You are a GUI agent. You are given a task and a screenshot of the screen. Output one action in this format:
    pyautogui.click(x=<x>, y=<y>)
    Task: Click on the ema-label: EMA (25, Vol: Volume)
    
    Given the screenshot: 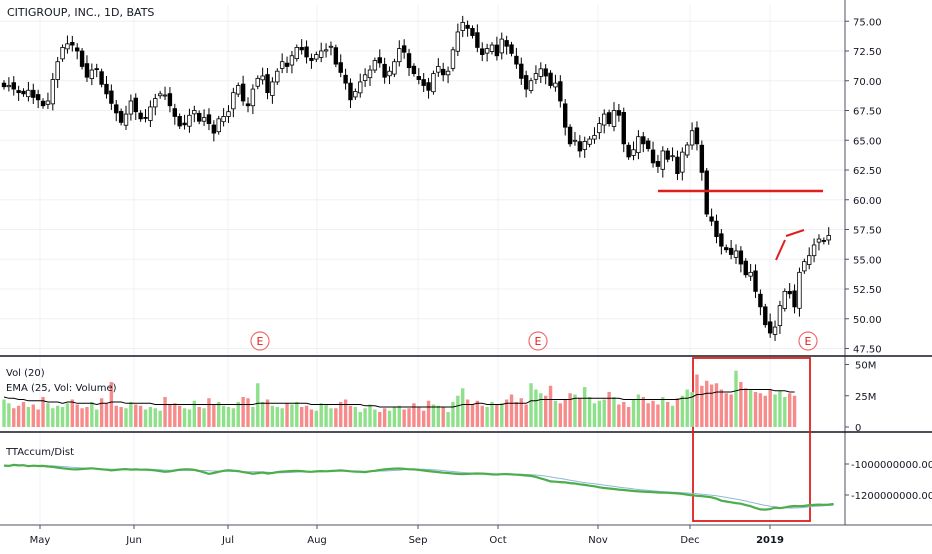 What is the action you would take?
    pyautogui.click(x=61, y=388)
    